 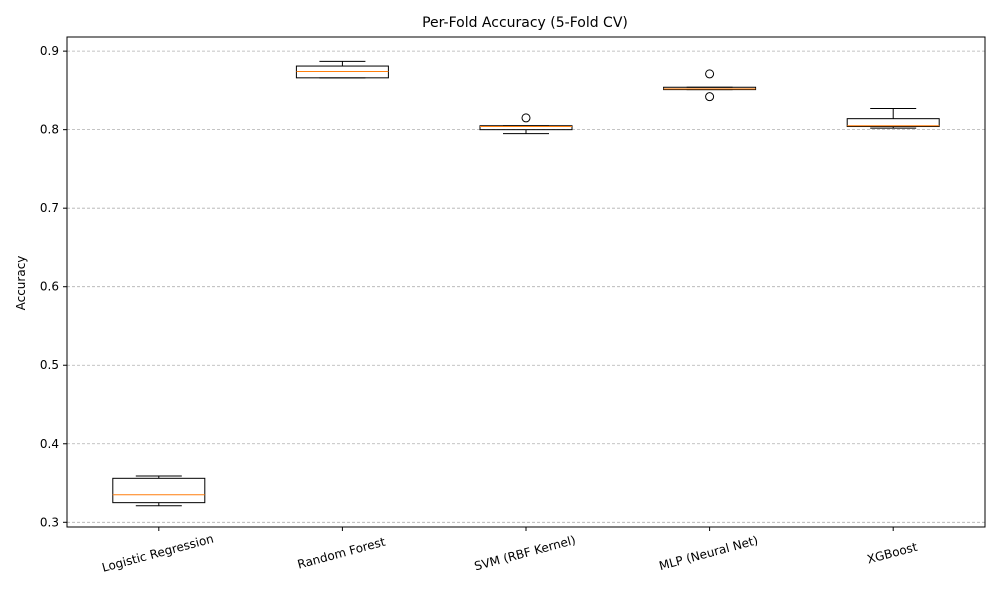 What do you see at coordinates (49, 287) in the screenshot?
I see `y-tick-label: 0.6` at bounding box center [49, 287].